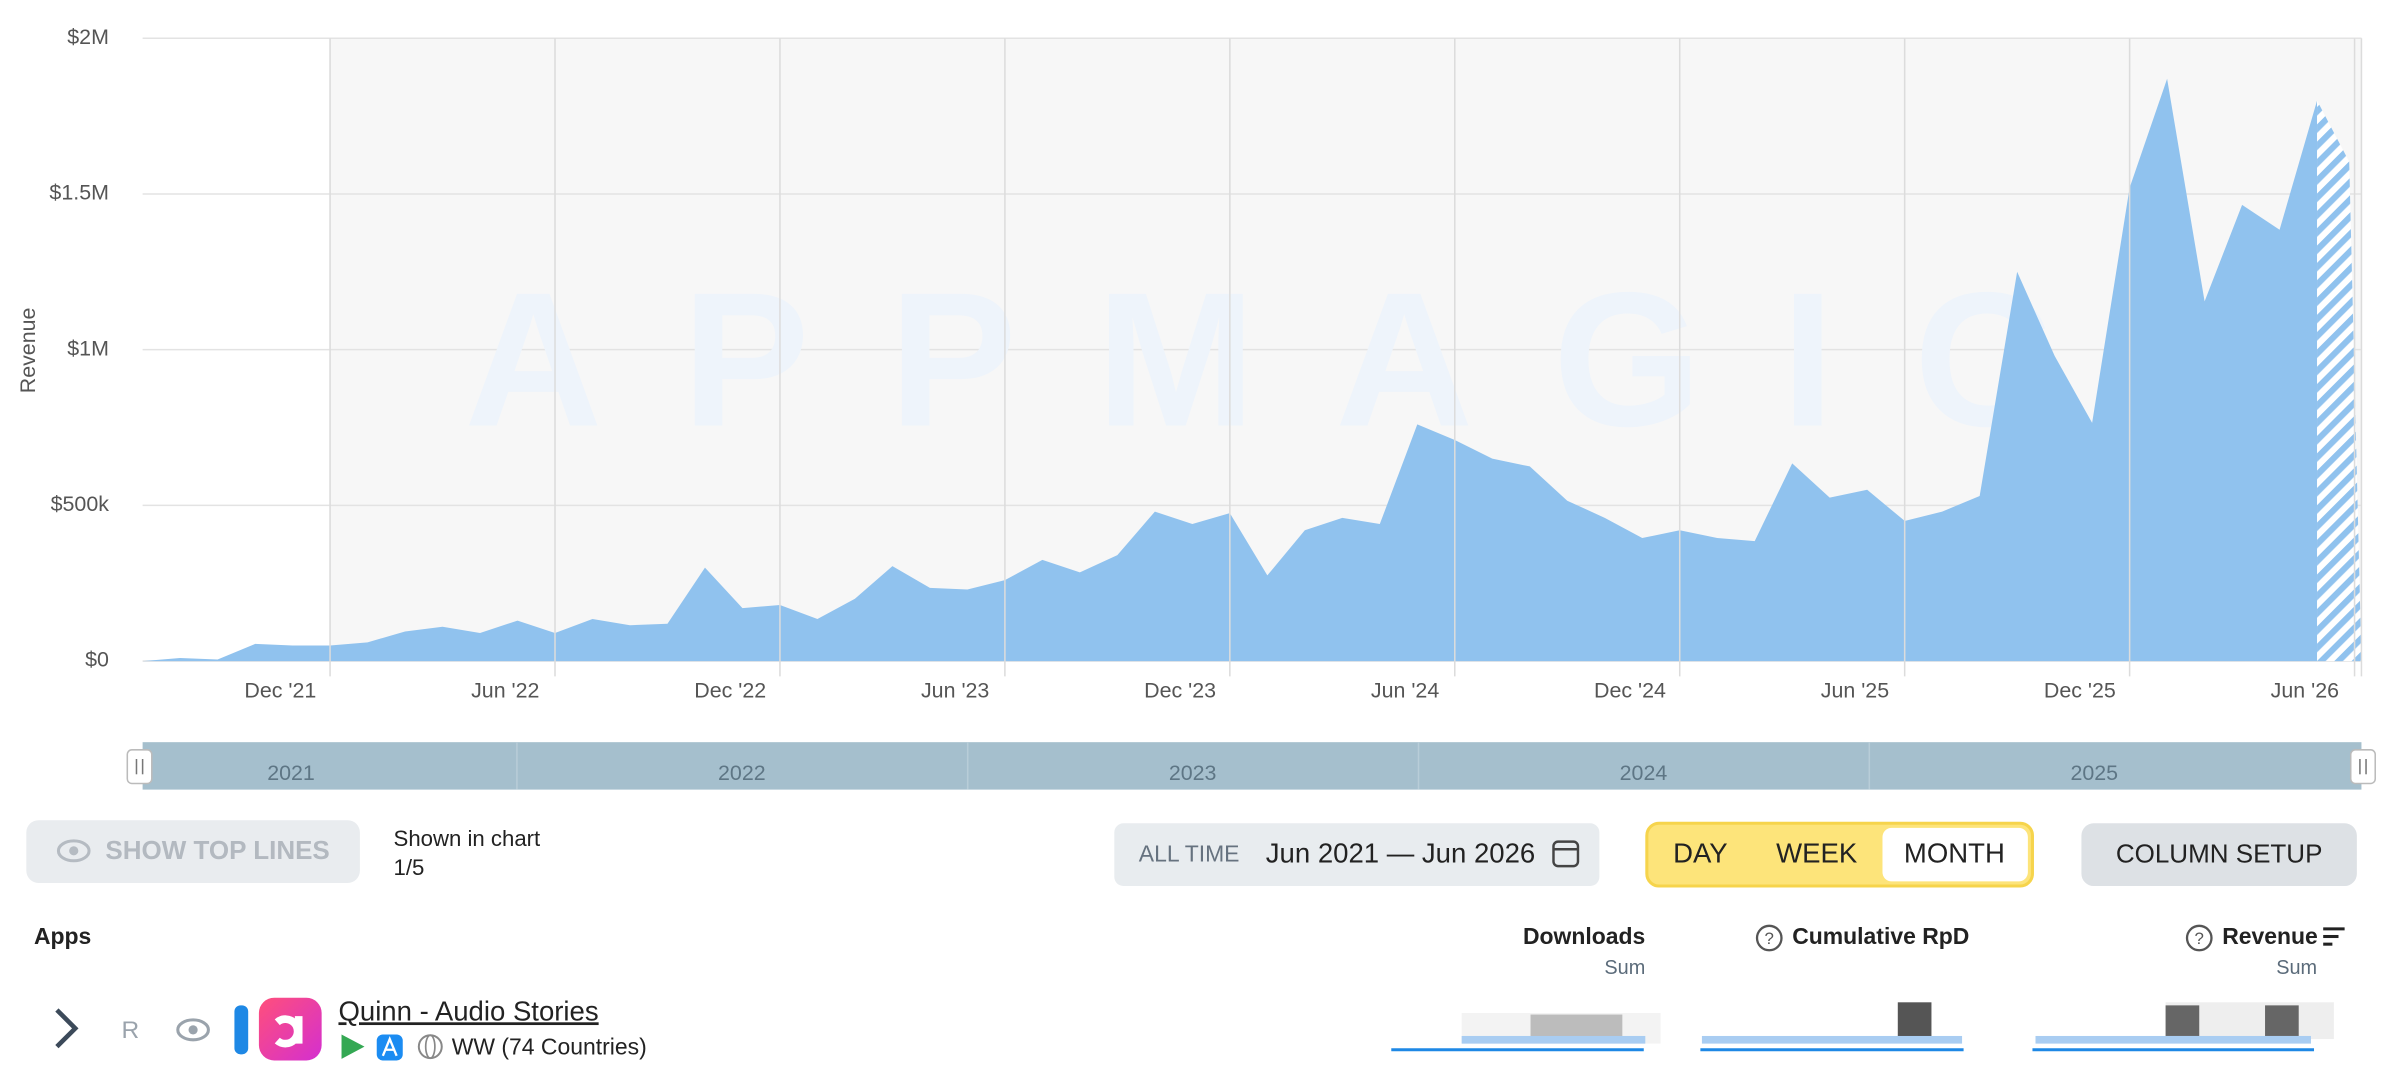 The image size is (2400, 1088). Describe the element at coordinates (97, 660) in the screenshot. I see `y-tick-label: $0` at that location.